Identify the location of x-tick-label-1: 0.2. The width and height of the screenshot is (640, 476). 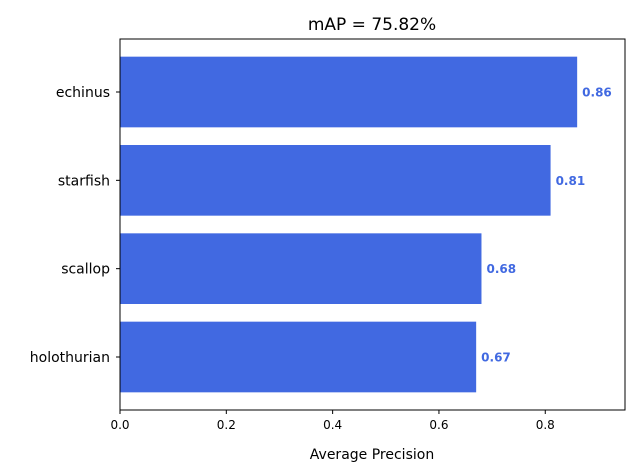
(226, 425).